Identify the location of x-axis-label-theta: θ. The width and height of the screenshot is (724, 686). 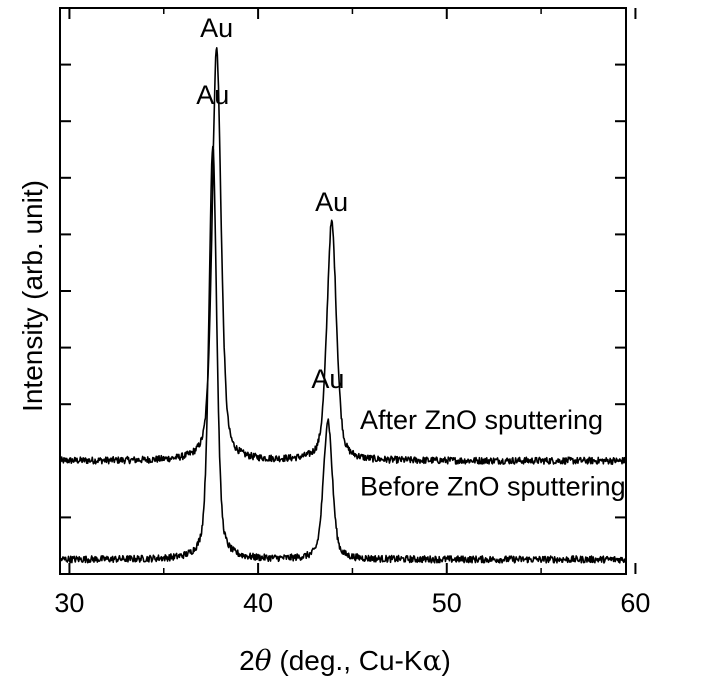
(263, 660).